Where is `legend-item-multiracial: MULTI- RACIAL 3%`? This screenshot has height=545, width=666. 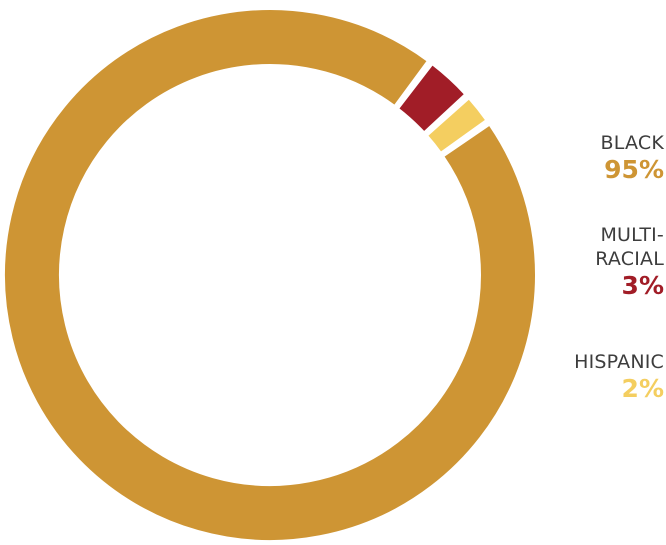 legend-item-multiracial: MULTI- RACIAL 3% is located at coordinates (629, 262).